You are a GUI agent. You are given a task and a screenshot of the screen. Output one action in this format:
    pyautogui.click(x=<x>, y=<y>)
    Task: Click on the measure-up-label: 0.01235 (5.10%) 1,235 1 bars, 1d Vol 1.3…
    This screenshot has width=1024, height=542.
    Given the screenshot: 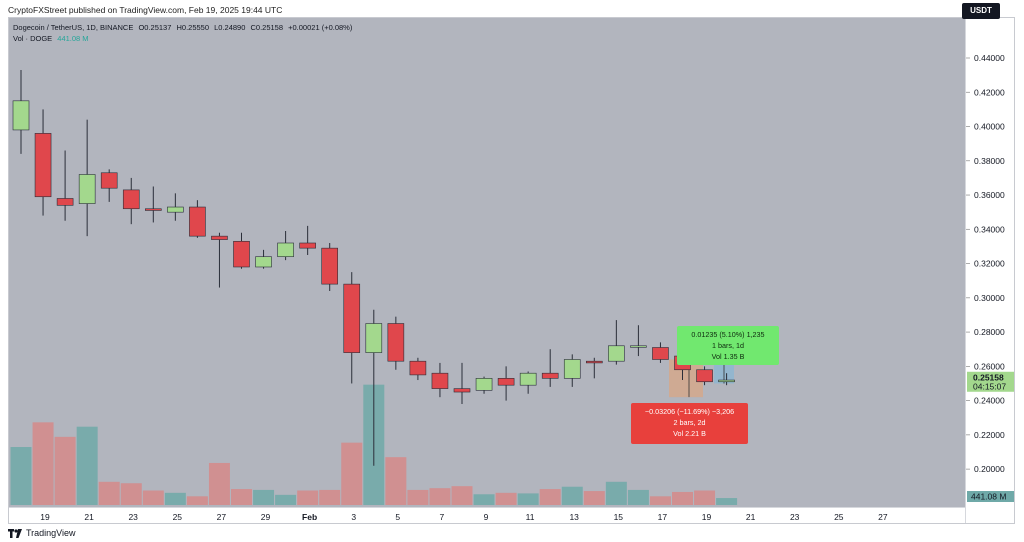 What is the action you would take?
    pyautogui.click(x=728, y=345)
    